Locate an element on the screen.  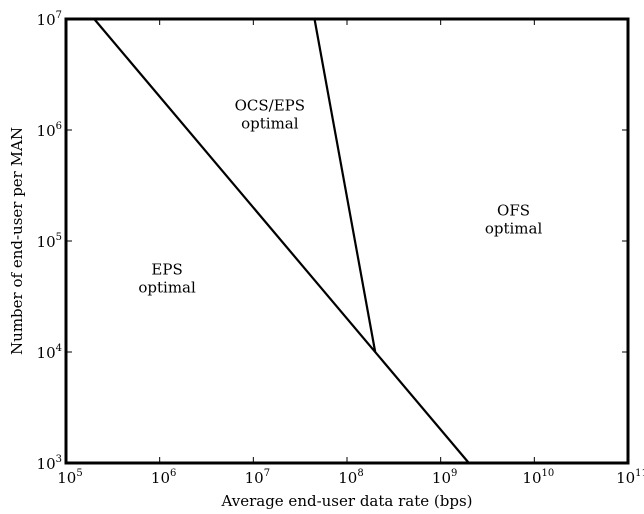
region-label: OFS optimal is located at coordinates (514, 219).